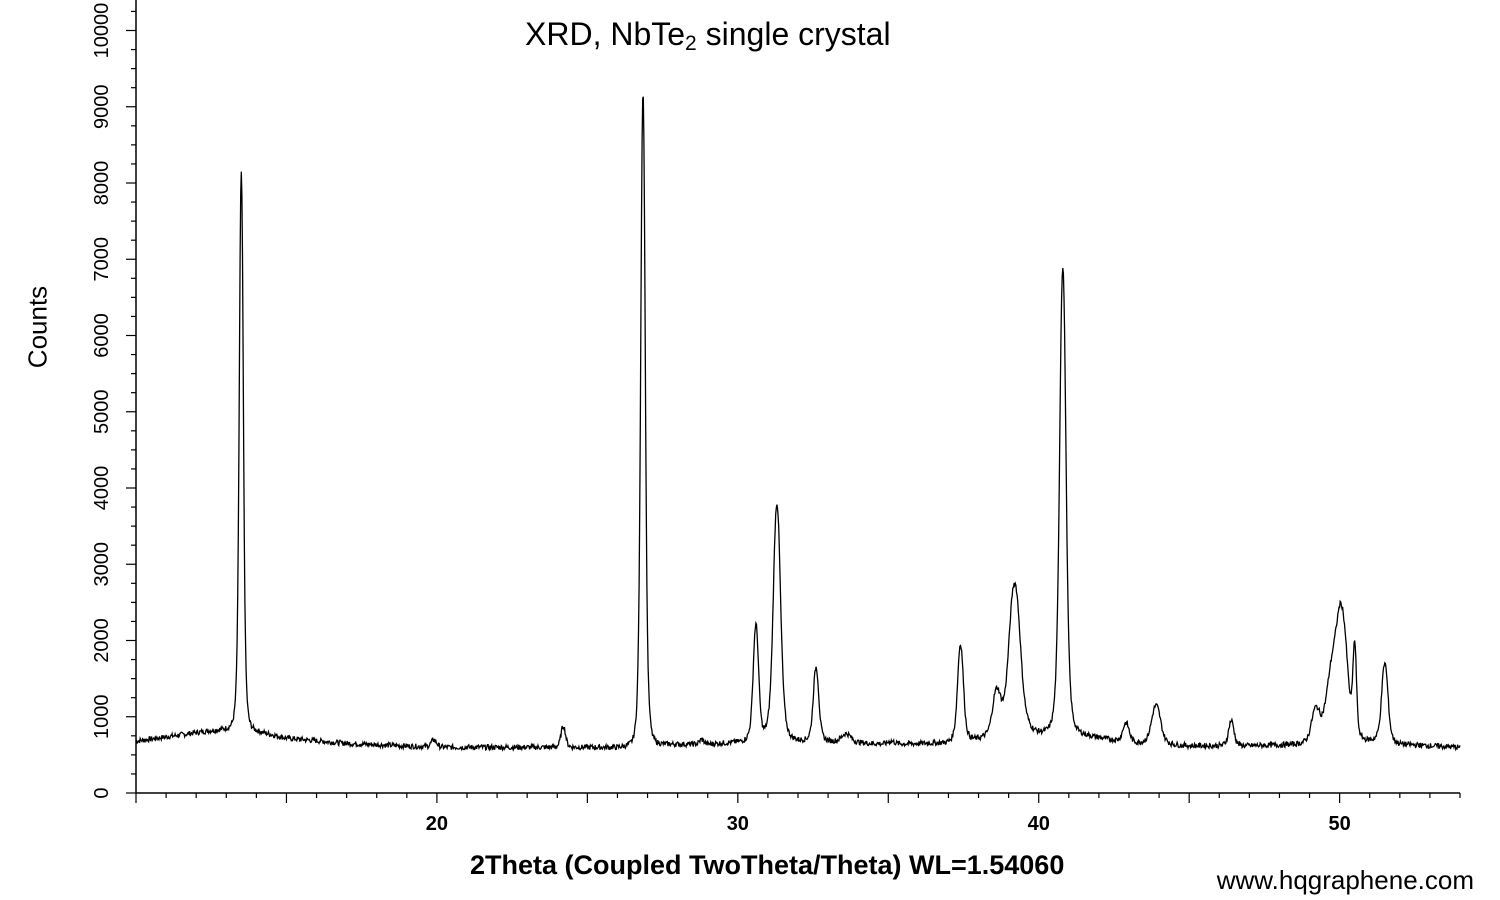  Describe the element at coordinates (793, 34) in the screenshot. I see `chart-title-rest: single crystal` at that location.